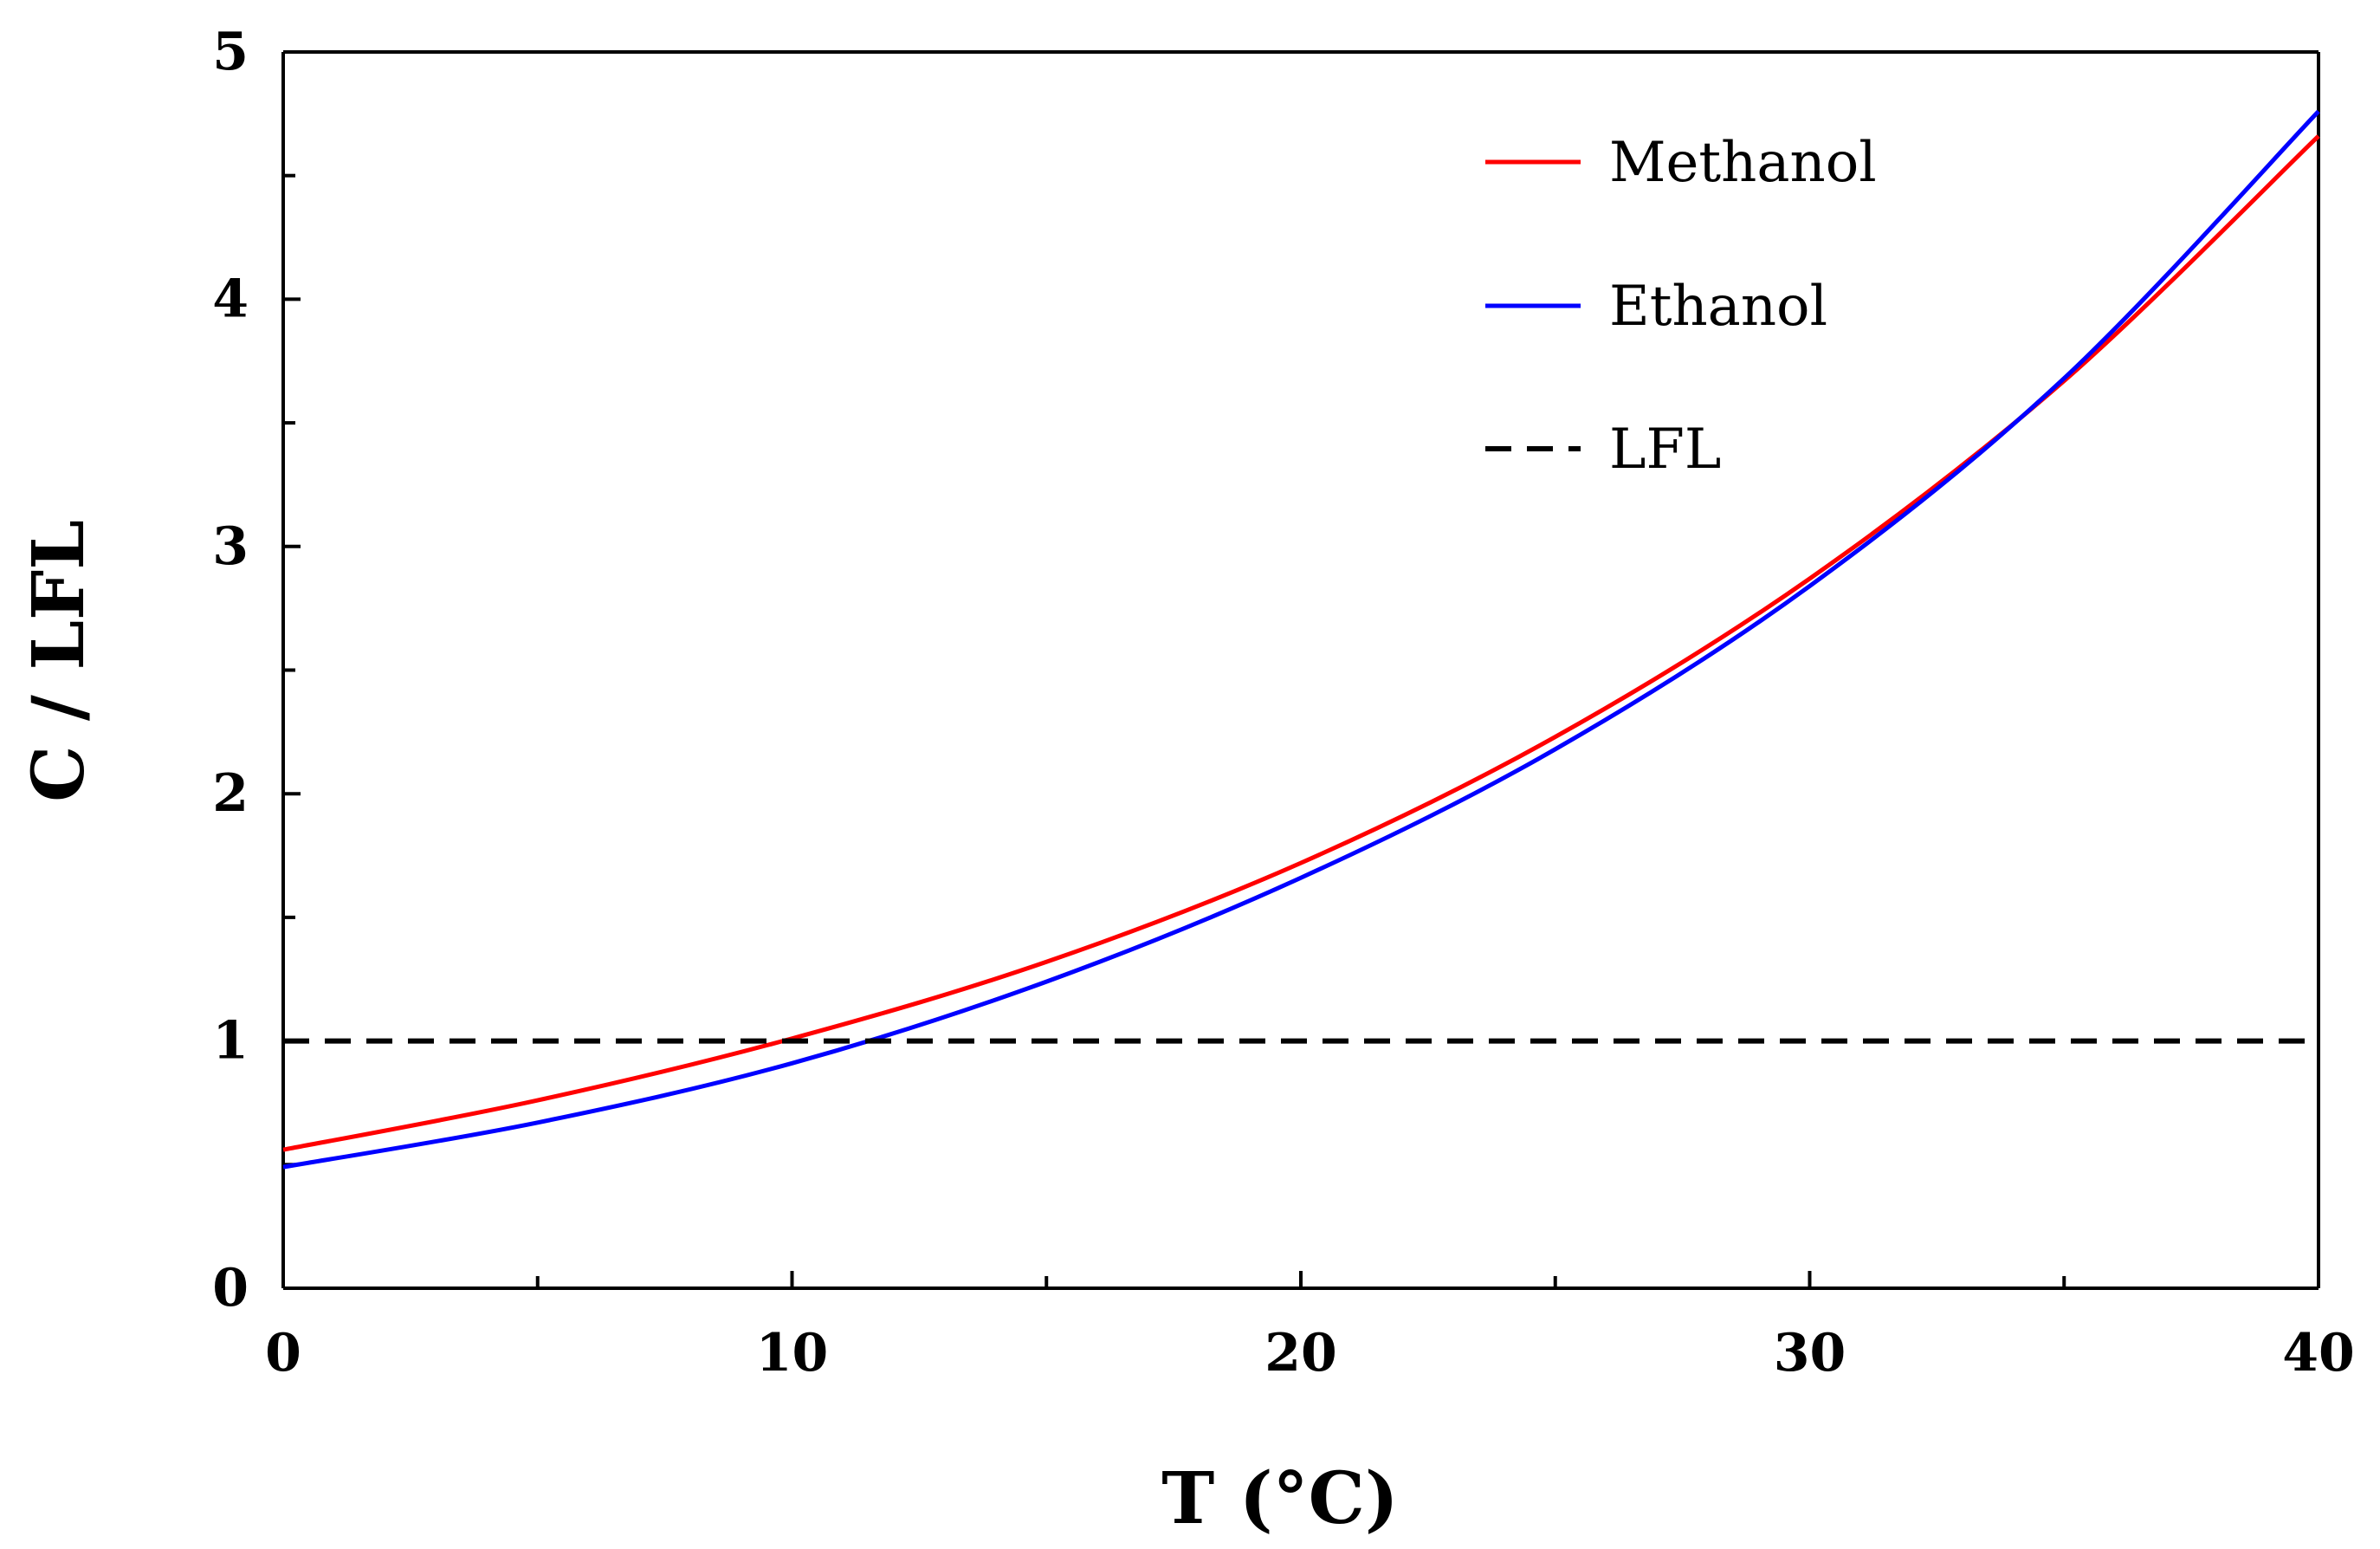 The width and height of the screenshot is (2380, 1549). Describe the element at coordinates (230, 793) in the screenshot. I see `y-tick-label: 2` at that location.